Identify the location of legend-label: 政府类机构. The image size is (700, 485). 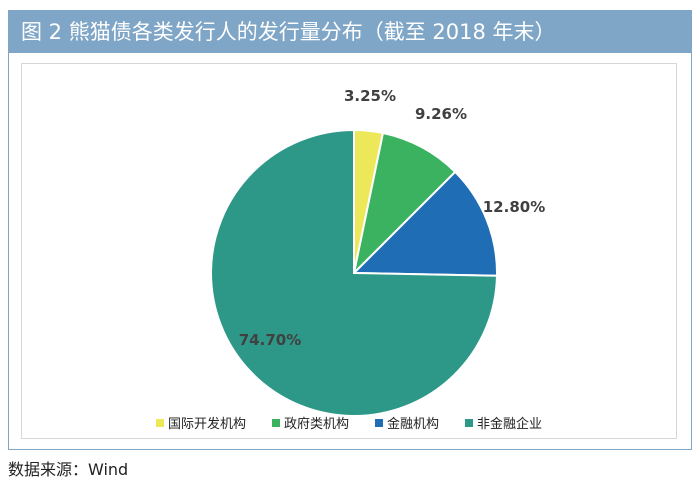
(316, 424).